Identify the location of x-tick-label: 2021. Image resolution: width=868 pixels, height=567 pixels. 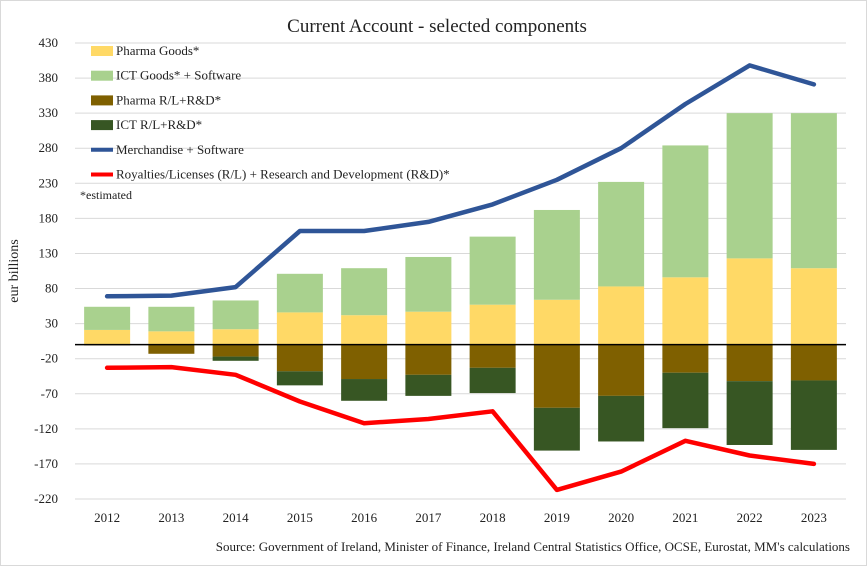
(685, 517).